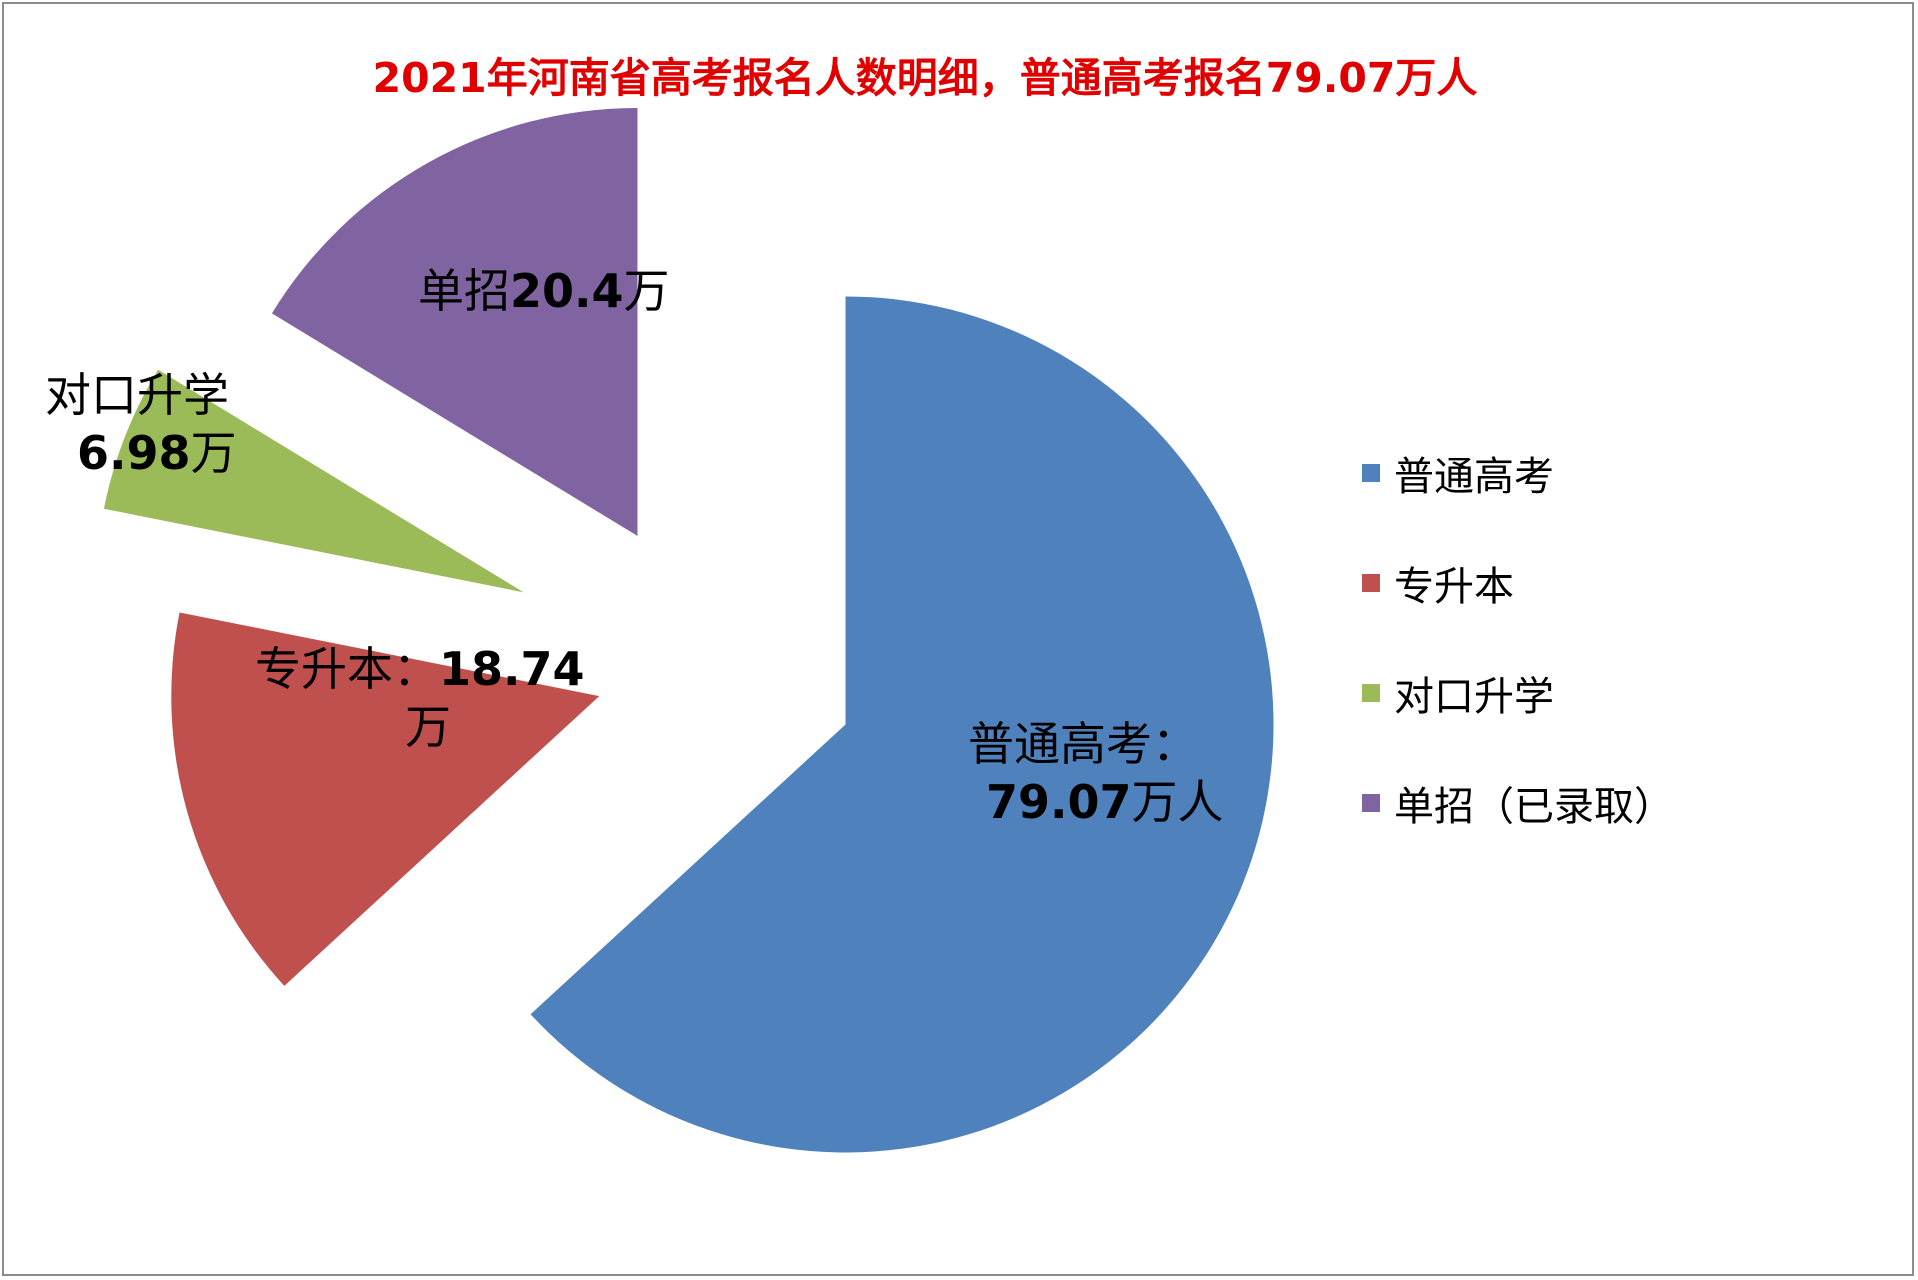 This screenshot has width=1918, height=1280. What do you see at coordinates (385, 799) in the screenshot?
I see `pie-slice-zhuanshengben` at bounding box center [385, 799].